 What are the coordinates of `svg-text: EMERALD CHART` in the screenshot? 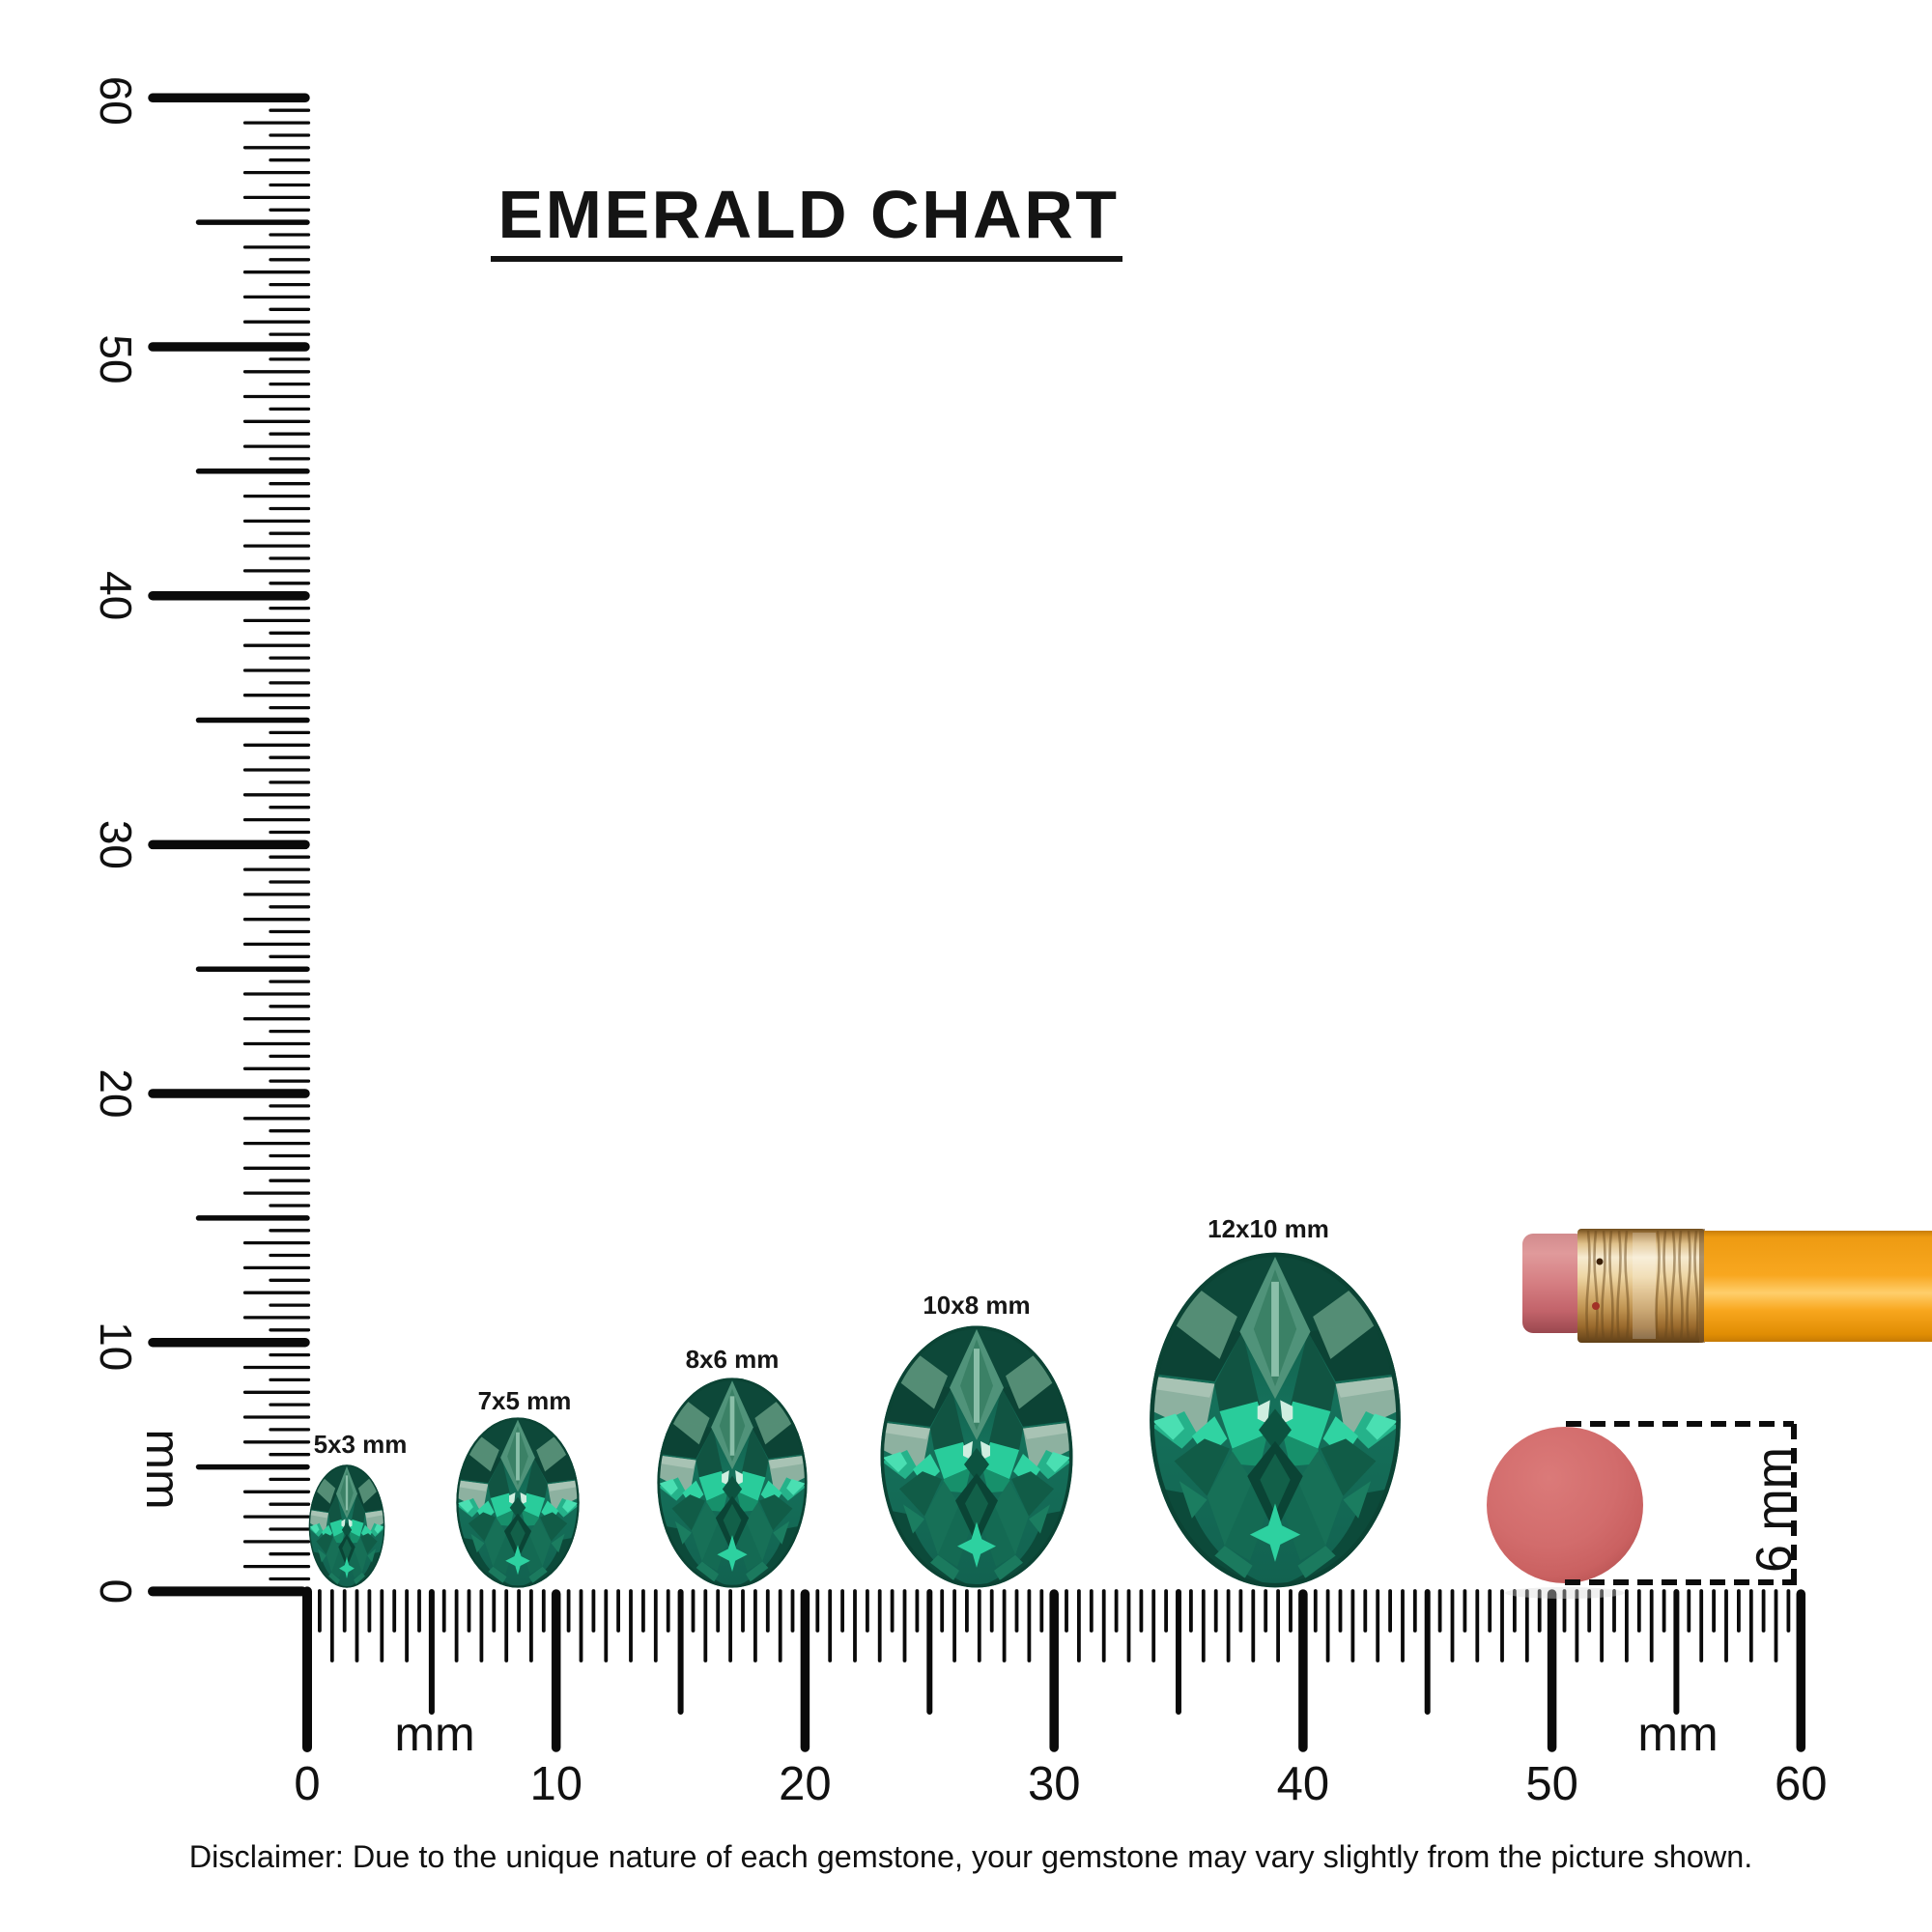 It's located at (808, 214).